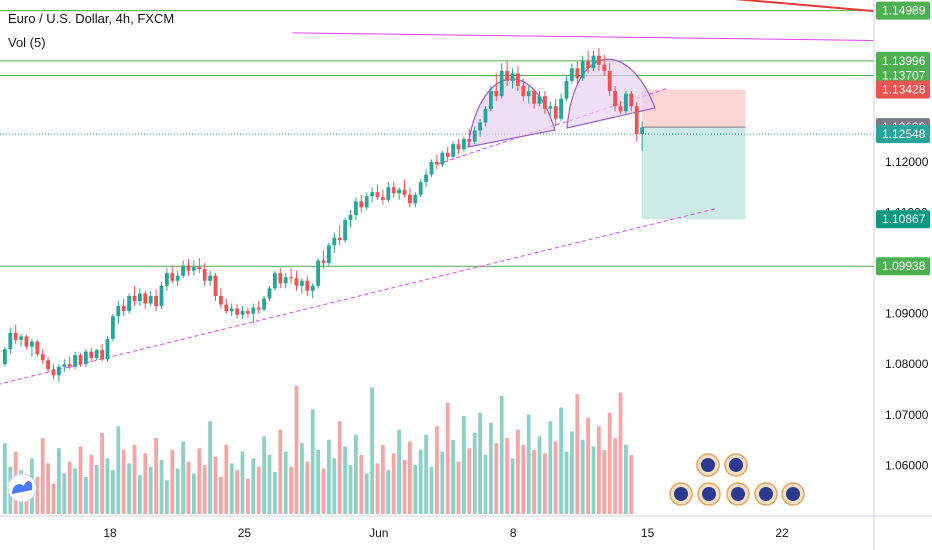  Describe the element at coordinates (904, 134) in the screenshot. I see `price-label: 1.12548` at that location.